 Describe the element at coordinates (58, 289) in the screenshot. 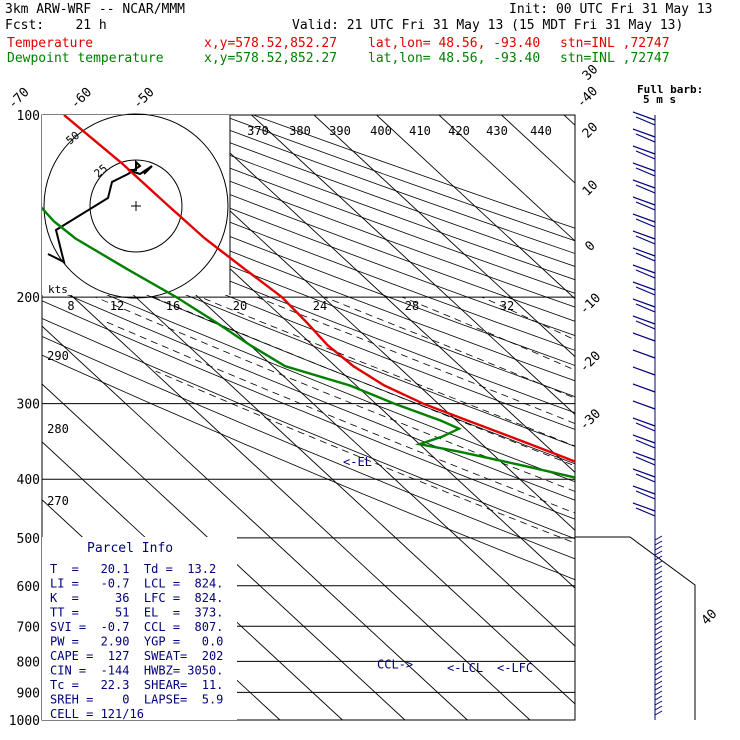

I see `hodograph-units: kts` at that location.